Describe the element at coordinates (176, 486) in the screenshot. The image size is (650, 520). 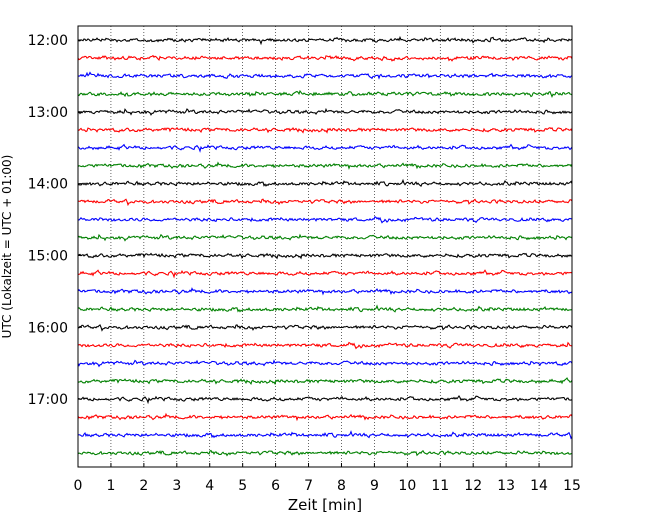
I see `x-tick-label: 3` at that location.